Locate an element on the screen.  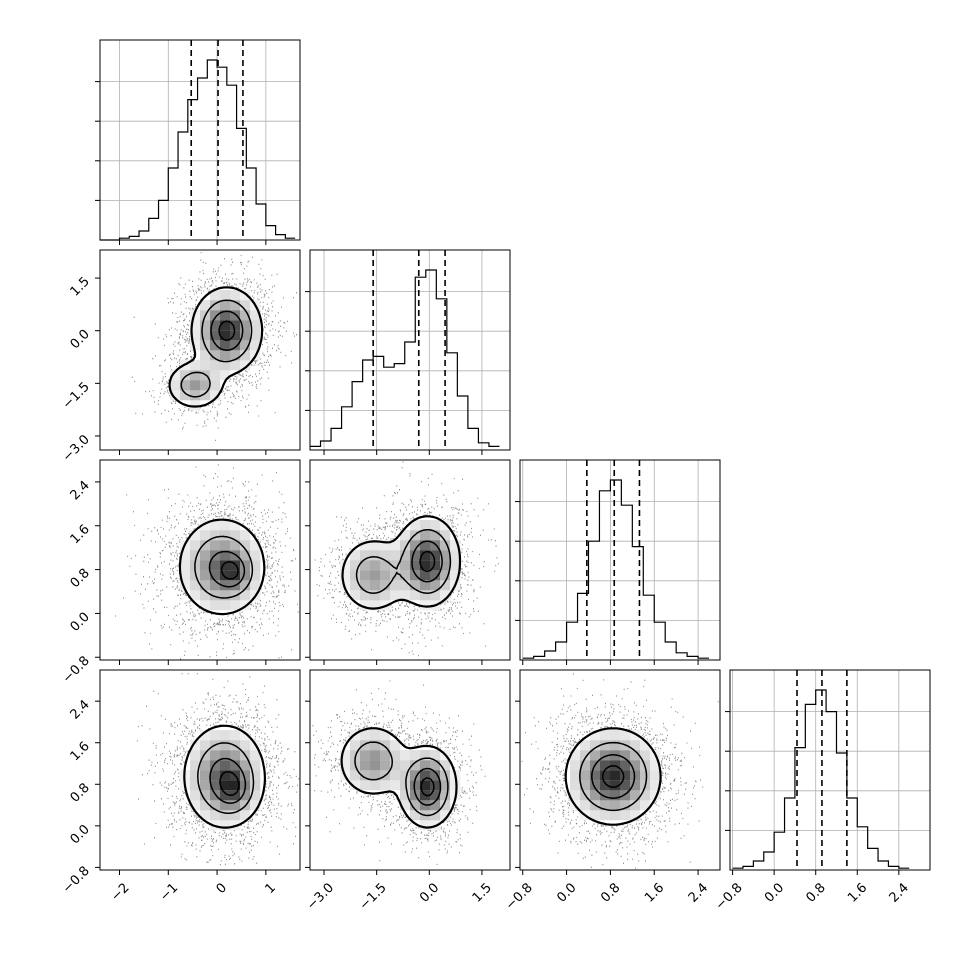
panel-frame is located at coordinates (410, 350).